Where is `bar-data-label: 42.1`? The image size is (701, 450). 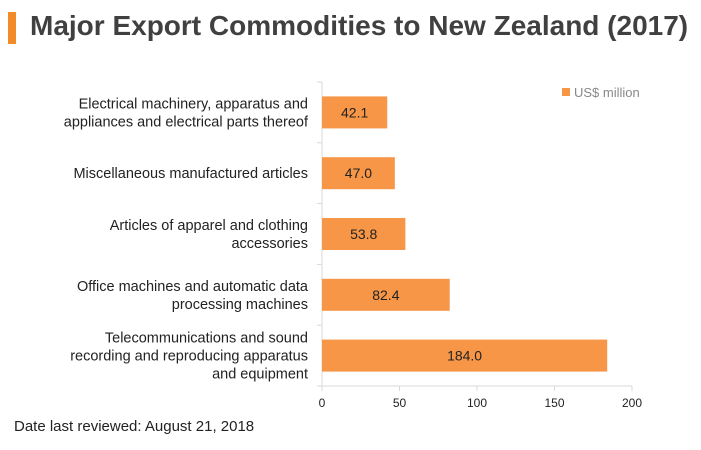 bar-data-label: 42.1 is located at coordinates (354, 112).